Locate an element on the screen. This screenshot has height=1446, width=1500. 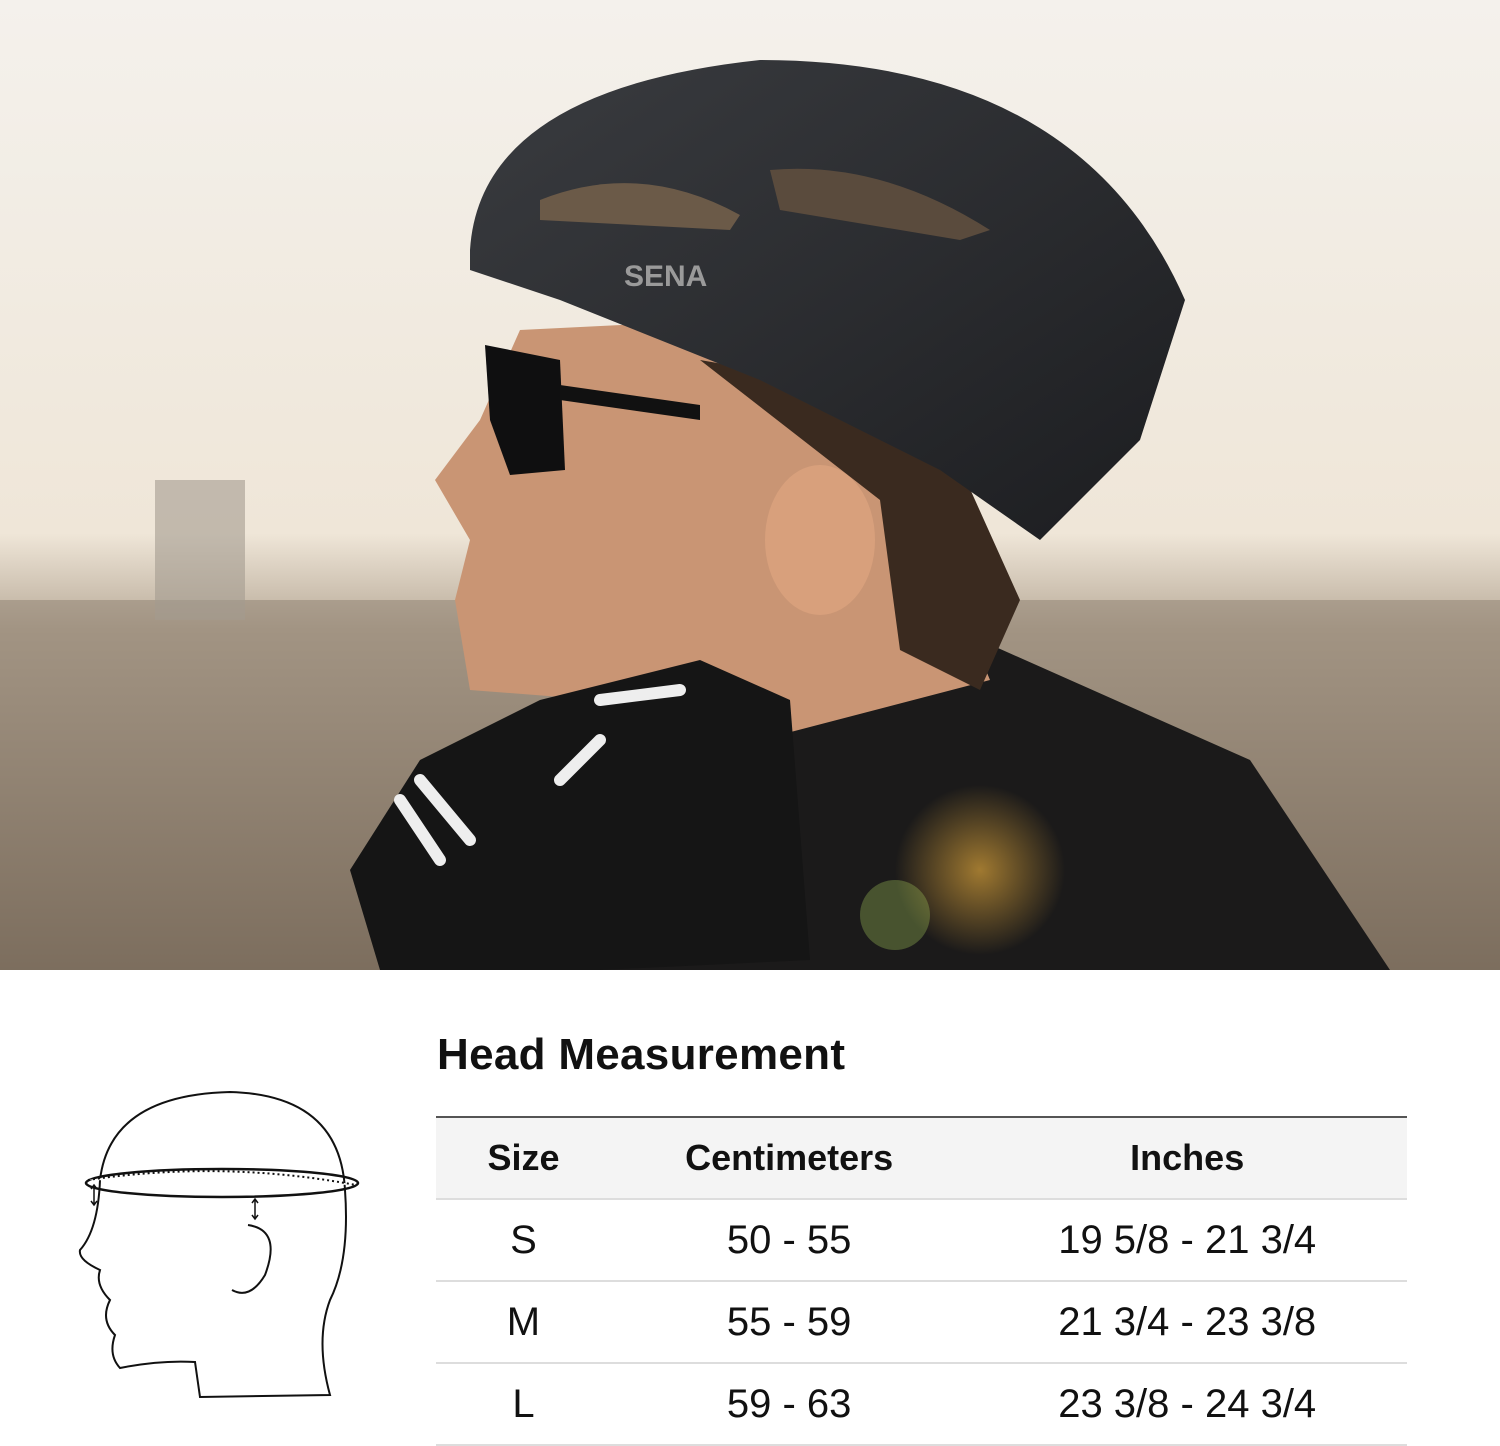
cell-inches: 21 3/4 - 23 3/8 is located at coordinates (1187, 1321).